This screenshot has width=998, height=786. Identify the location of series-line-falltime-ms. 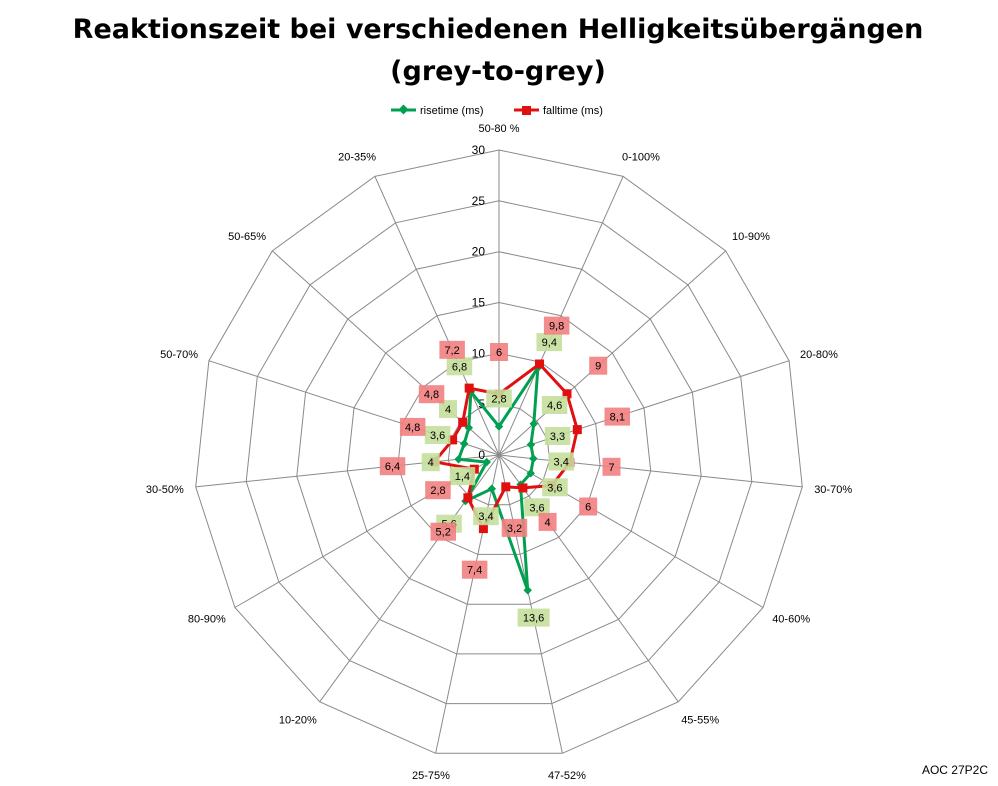
(505, 446).